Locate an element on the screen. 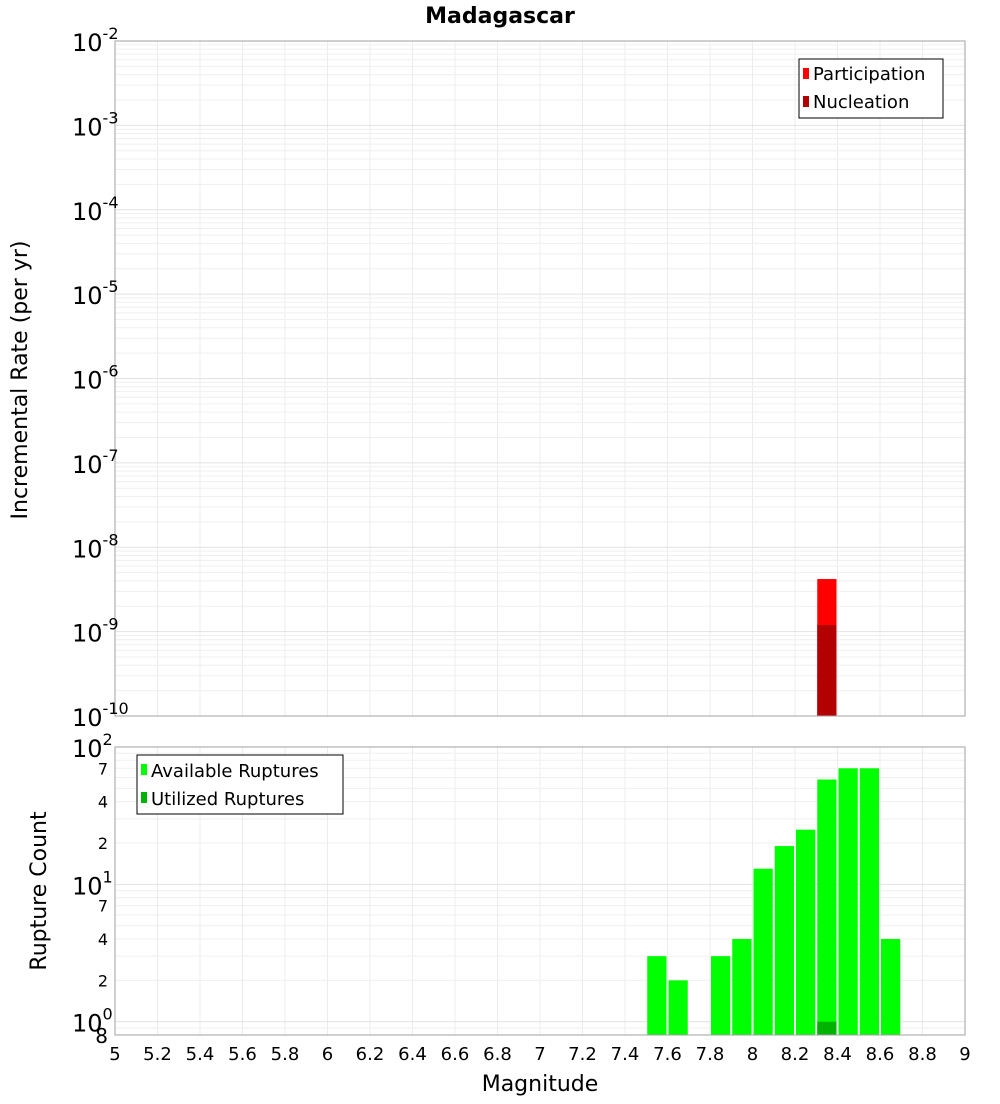 The width and height of the screenshot is (1000, 1104). top-legend: Participation Nucleation is located at coordinates (871, 88).